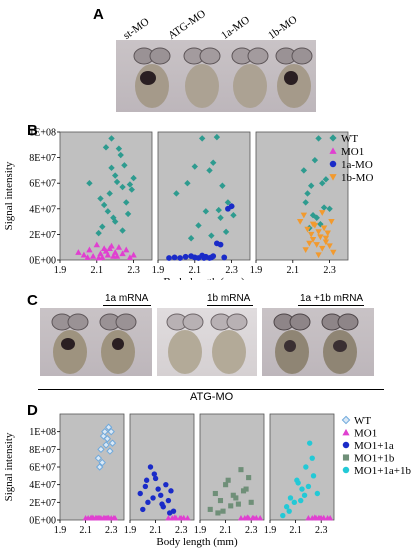 This screenshot has width=412, height=550. Describe the element at coordinates (42, 521) in the screenshot. I see `y-tick-label: 0E+00` at that location.